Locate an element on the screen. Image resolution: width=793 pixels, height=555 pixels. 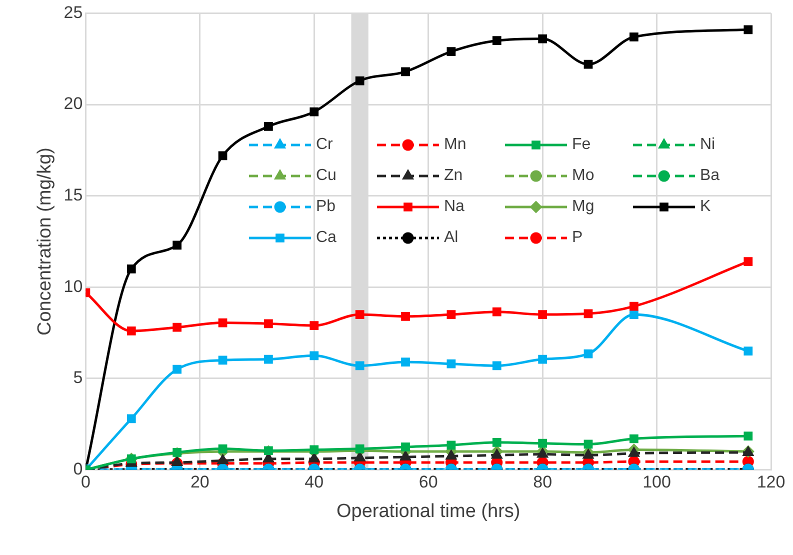
y-tick-label: 0 is located at coordinates (78, 468).